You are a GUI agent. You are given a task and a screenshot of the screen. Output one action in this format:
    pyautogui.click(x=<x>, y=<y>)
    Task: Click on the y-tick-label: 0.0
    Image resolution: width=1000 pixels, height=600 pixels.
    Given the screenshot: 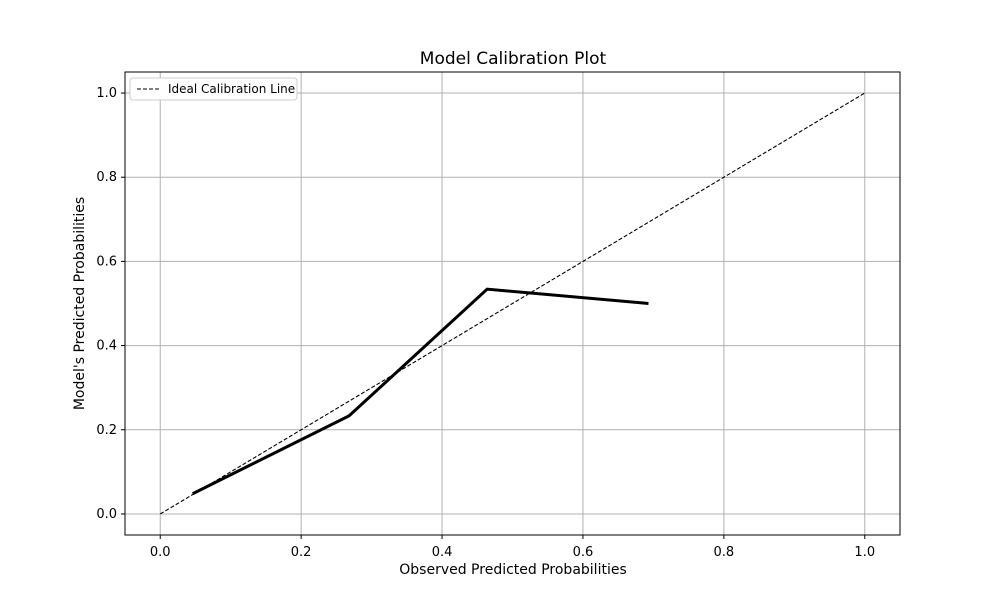 What is the action you would take?
    pyautogui.click(x=106, y=514)
    